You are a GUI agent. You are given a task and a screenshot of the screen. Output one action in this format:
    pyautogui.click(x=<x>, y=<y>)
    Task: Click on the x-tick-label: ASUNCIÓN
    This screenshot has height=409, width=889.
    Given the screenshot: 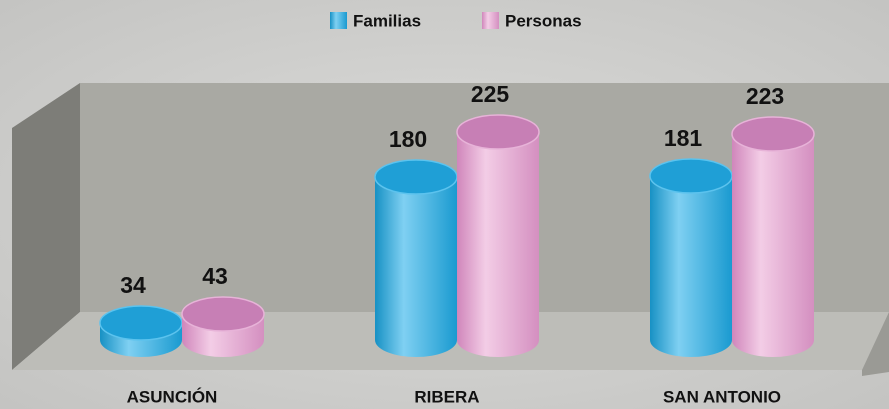 What is the action you would take?
    pyautogui.click(x=172, y=396)
    